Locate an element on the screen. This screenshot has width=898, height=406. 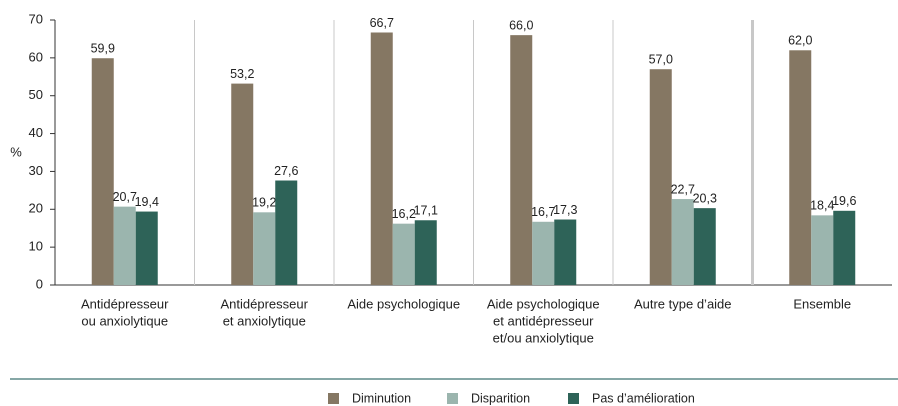
value-label: 59,9 is located at coordinates (103, 49).